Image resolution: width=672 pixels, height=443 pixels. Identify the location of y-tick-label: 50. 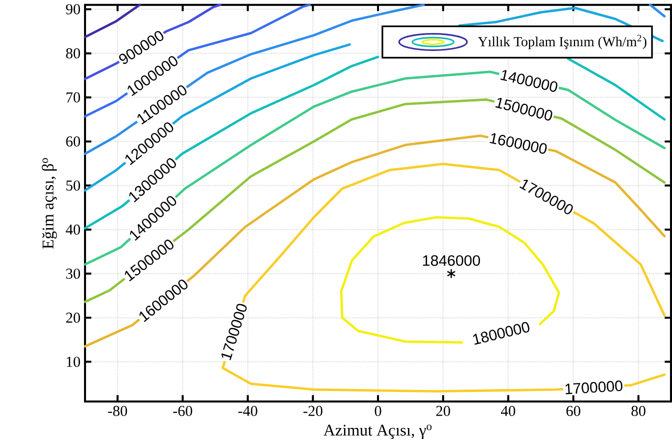
(73, 185).